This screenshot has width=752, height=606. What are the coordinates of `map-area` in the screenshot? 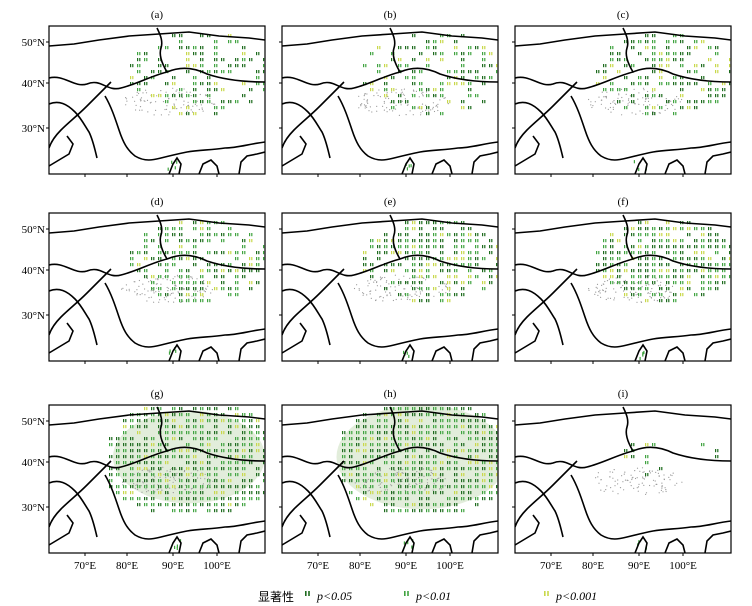 It's located at (623, 479).